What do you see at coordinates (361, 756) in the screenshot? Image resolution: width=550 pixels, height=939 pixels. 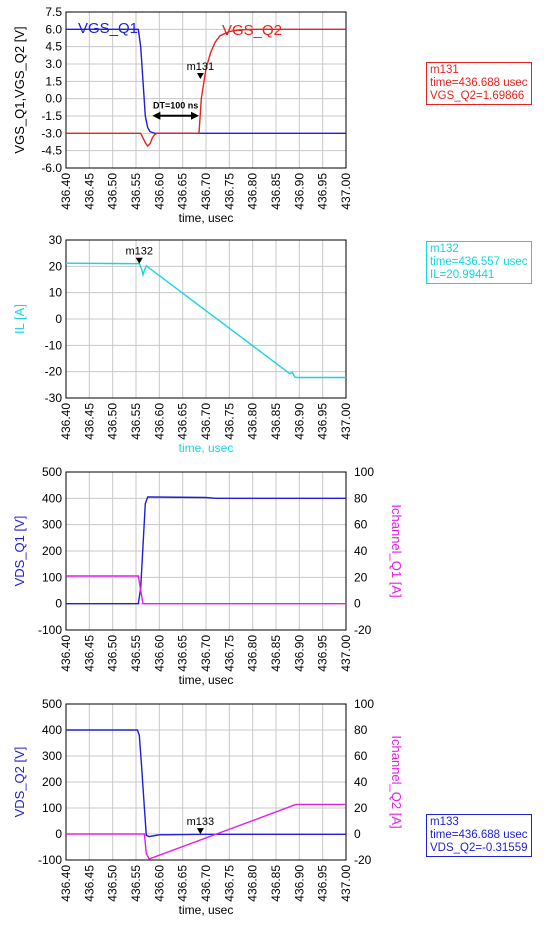 I see `y2-tick-label: 60` at bounding box center [361, 756].